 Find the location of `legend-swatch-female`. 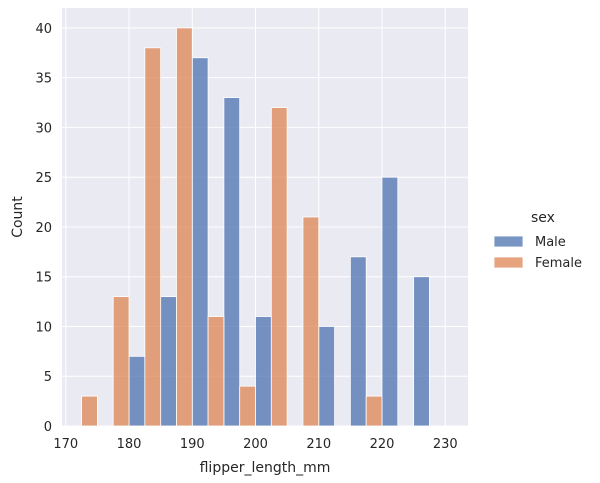

legend-swatch-female is located at coordinates (508, 262).